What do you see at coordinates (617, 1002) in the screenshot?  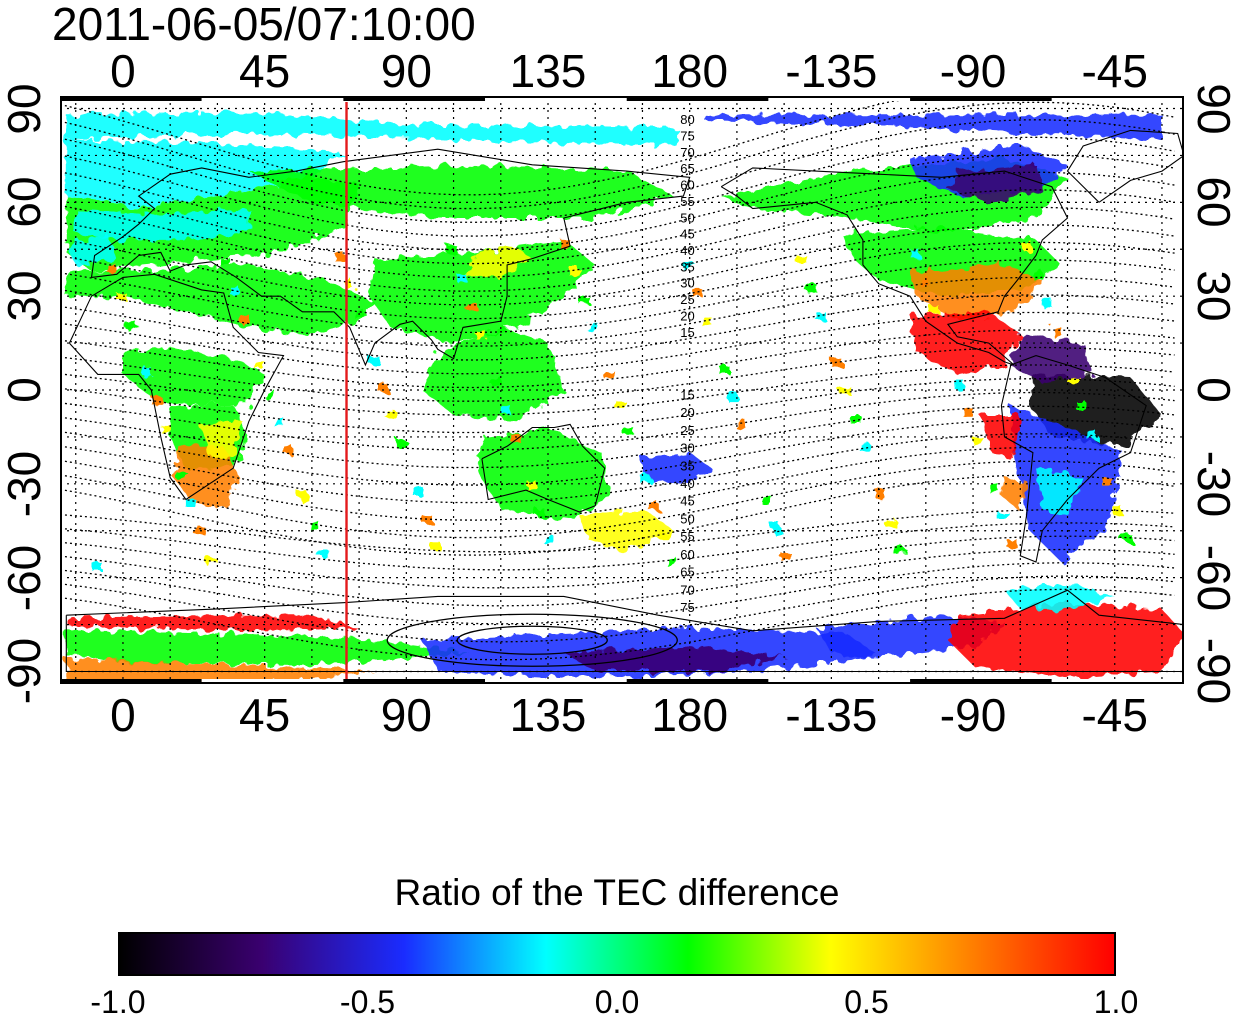 I see `colorbar-tick-label: 0.0` at bounding box center [617, 1002].